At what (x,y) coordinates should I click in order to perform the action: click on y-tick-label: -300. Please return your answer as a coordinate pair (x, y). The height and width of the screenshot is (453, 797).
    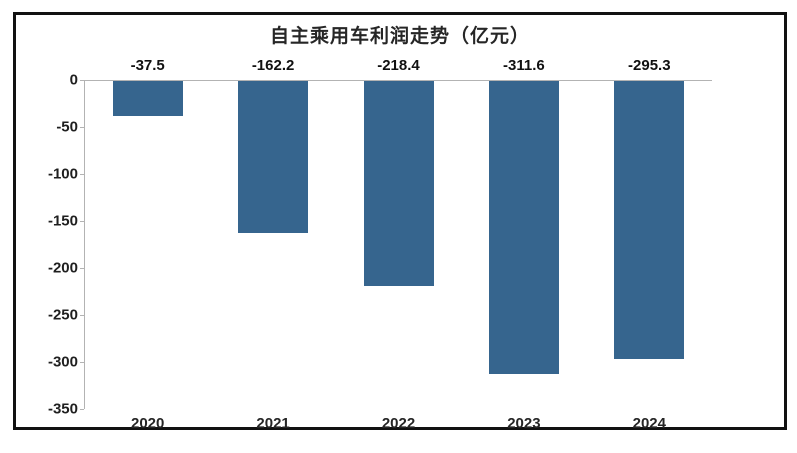
    Looking at the image, I should click on (62, 362).